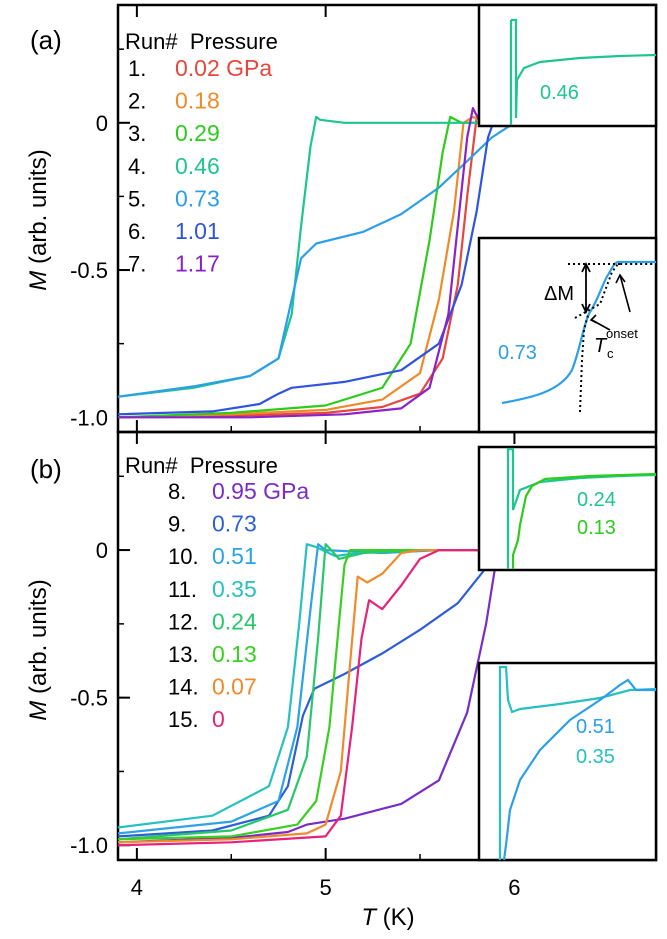  I want to click on inset-a-tc-sub: c, so click(610, 353).